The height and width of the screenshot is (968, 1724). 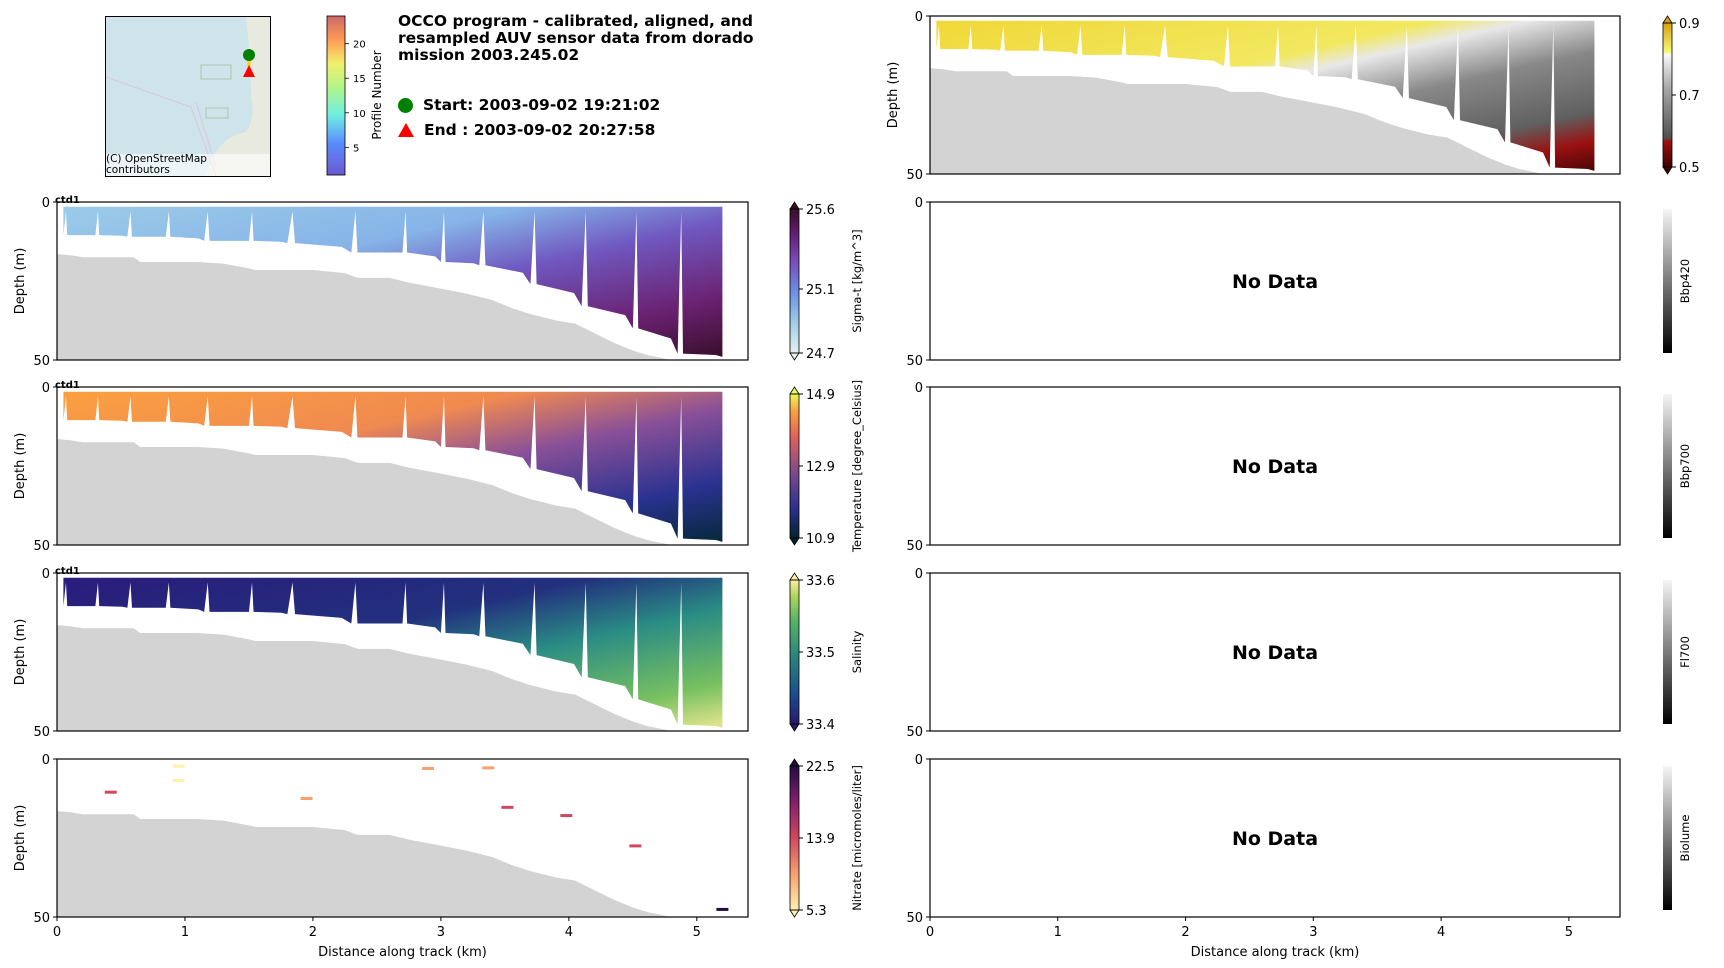 What do you see at coordinates (697, 932) in the screenshot?
I see `x-tick-label: 5` at bounding box center [697, 932].